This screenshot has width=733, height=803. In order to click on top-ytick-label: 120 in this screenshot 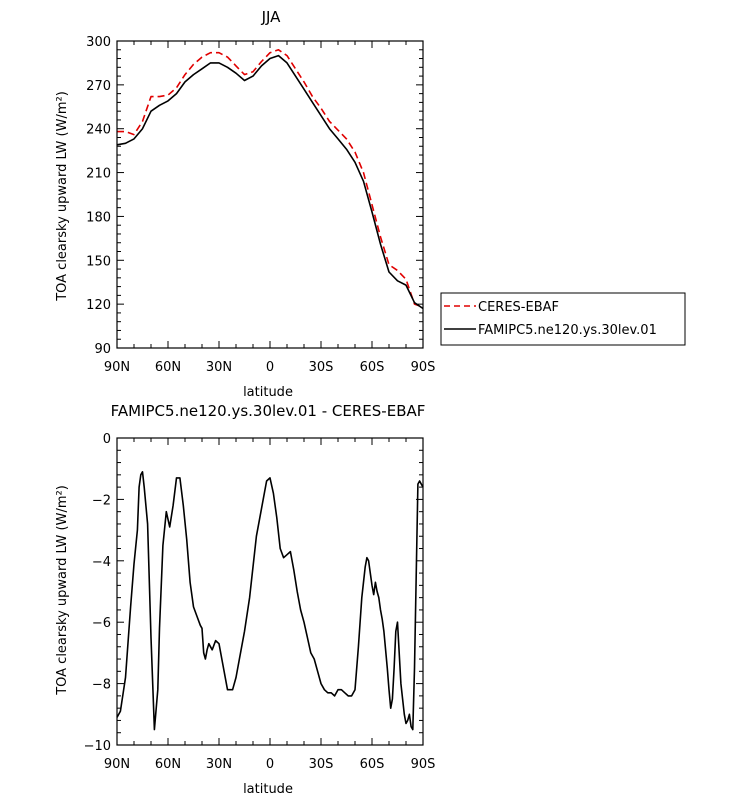, I will do `click(98, 305)`.